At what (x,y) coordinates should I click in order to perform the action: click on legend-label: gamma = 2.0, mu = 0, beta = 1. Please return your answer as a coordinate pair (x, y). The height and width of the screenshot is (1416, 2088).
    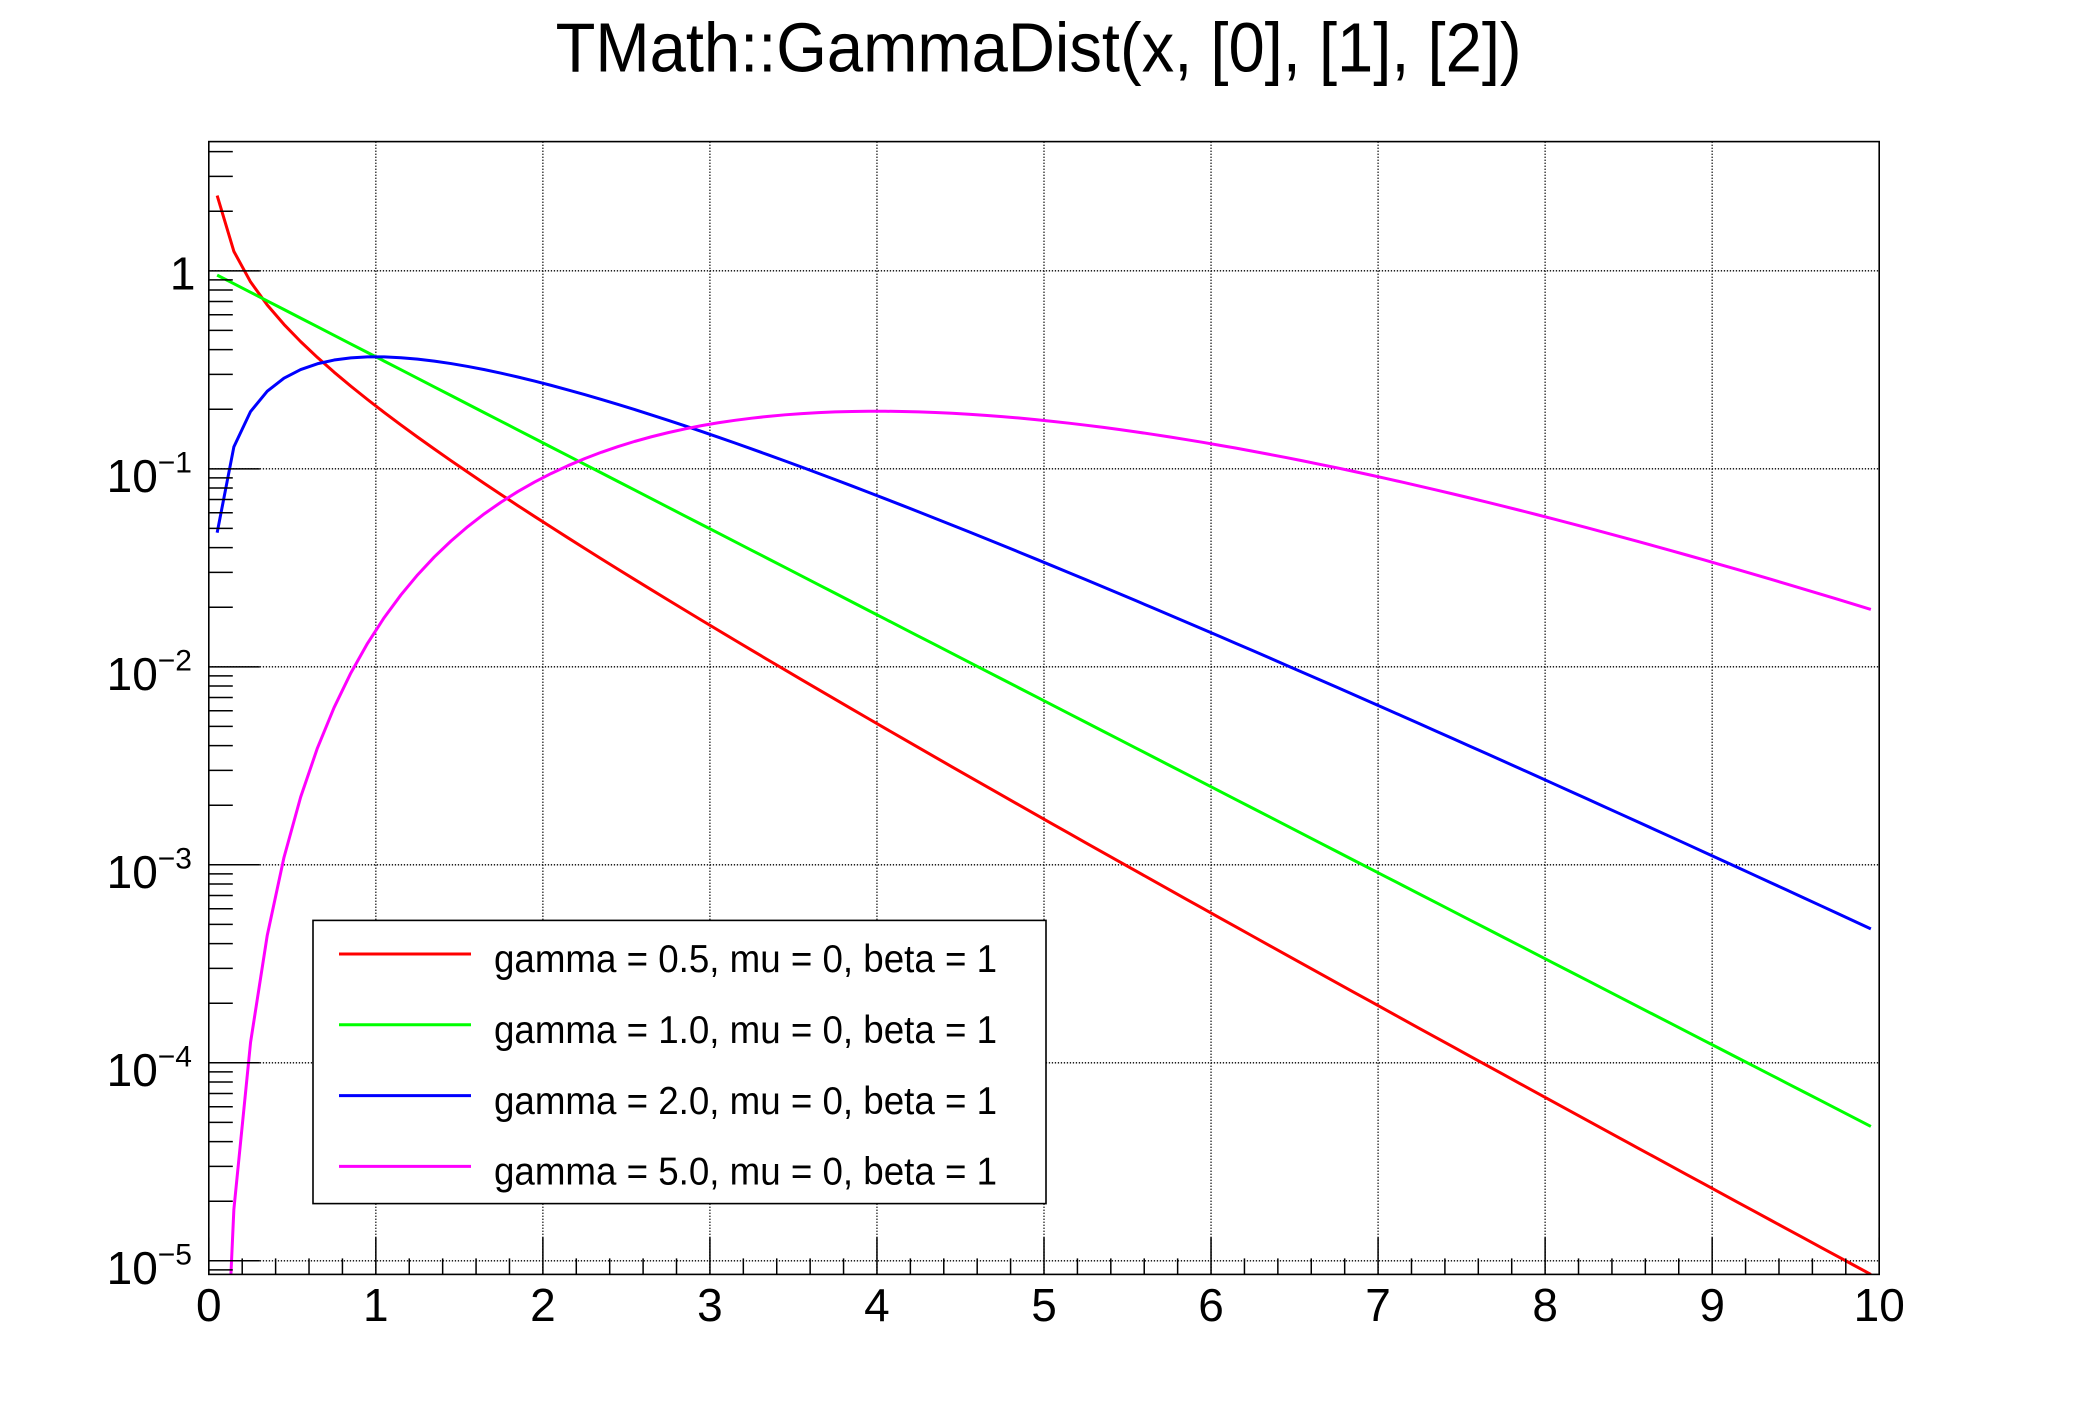
    Looking at the image, I should click on (745, 1101).